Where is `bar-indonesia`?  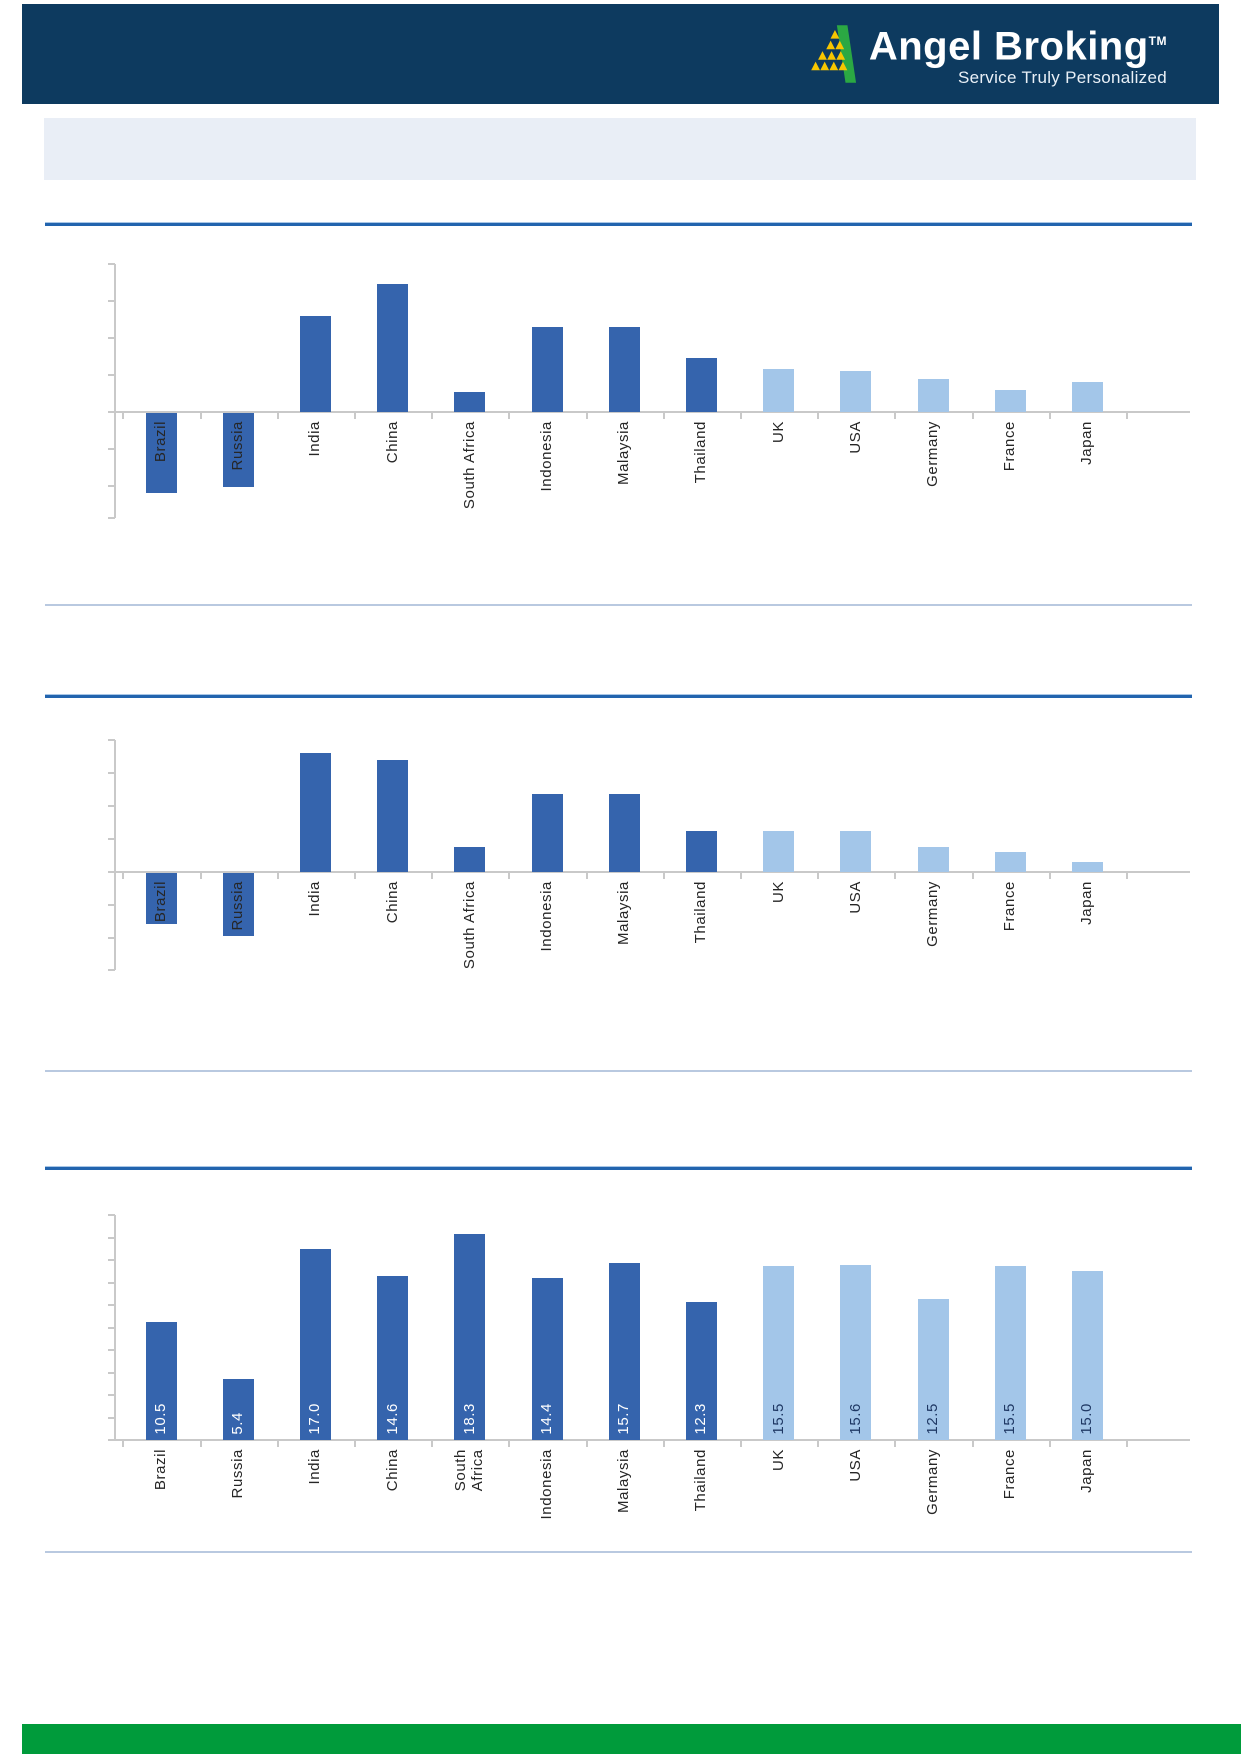 bar-indonesia is located at coordinates (547, 833).